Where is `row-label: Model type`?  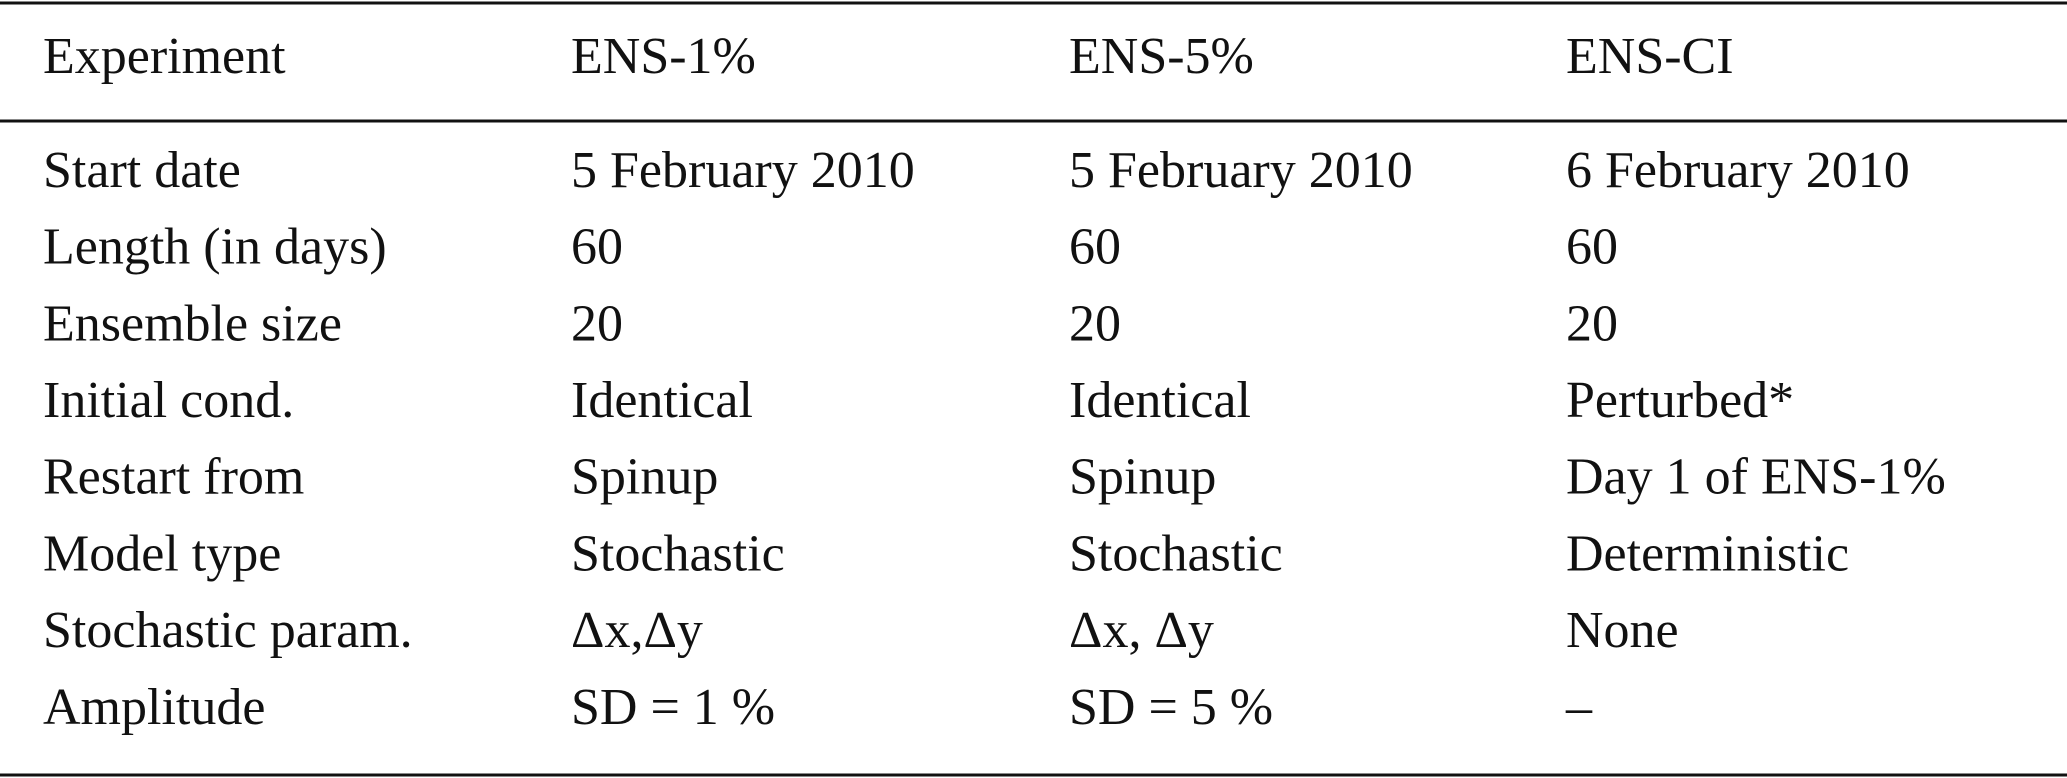
row-label: Model type is located at coordinates (162, 553).